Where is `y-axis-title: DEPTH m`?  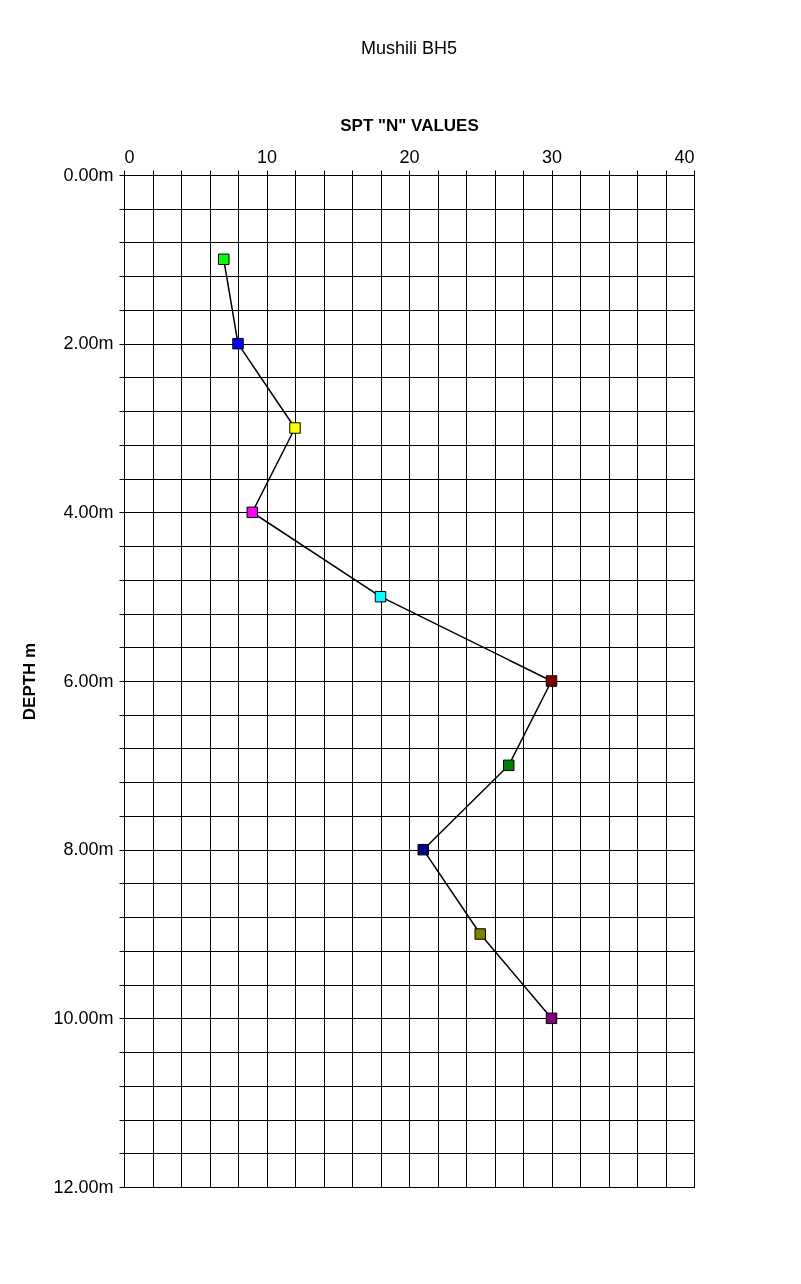
y-axis-title: DEPTH m is located at coordinates (30, 681).